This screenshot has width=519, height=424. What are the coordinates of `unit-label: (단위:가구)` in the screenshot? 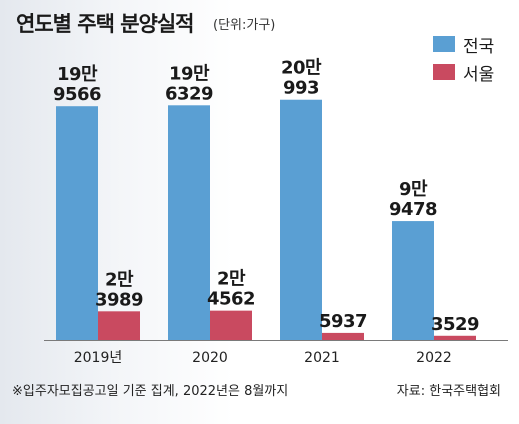 It's located at (244, 25).